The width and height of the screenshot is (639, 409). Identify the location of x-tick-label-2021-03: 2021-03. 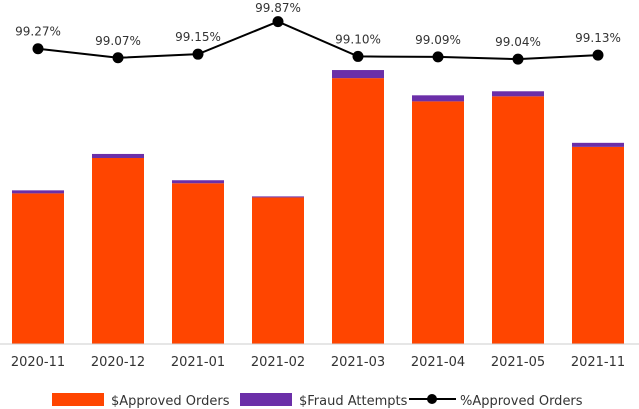
(358, 362).